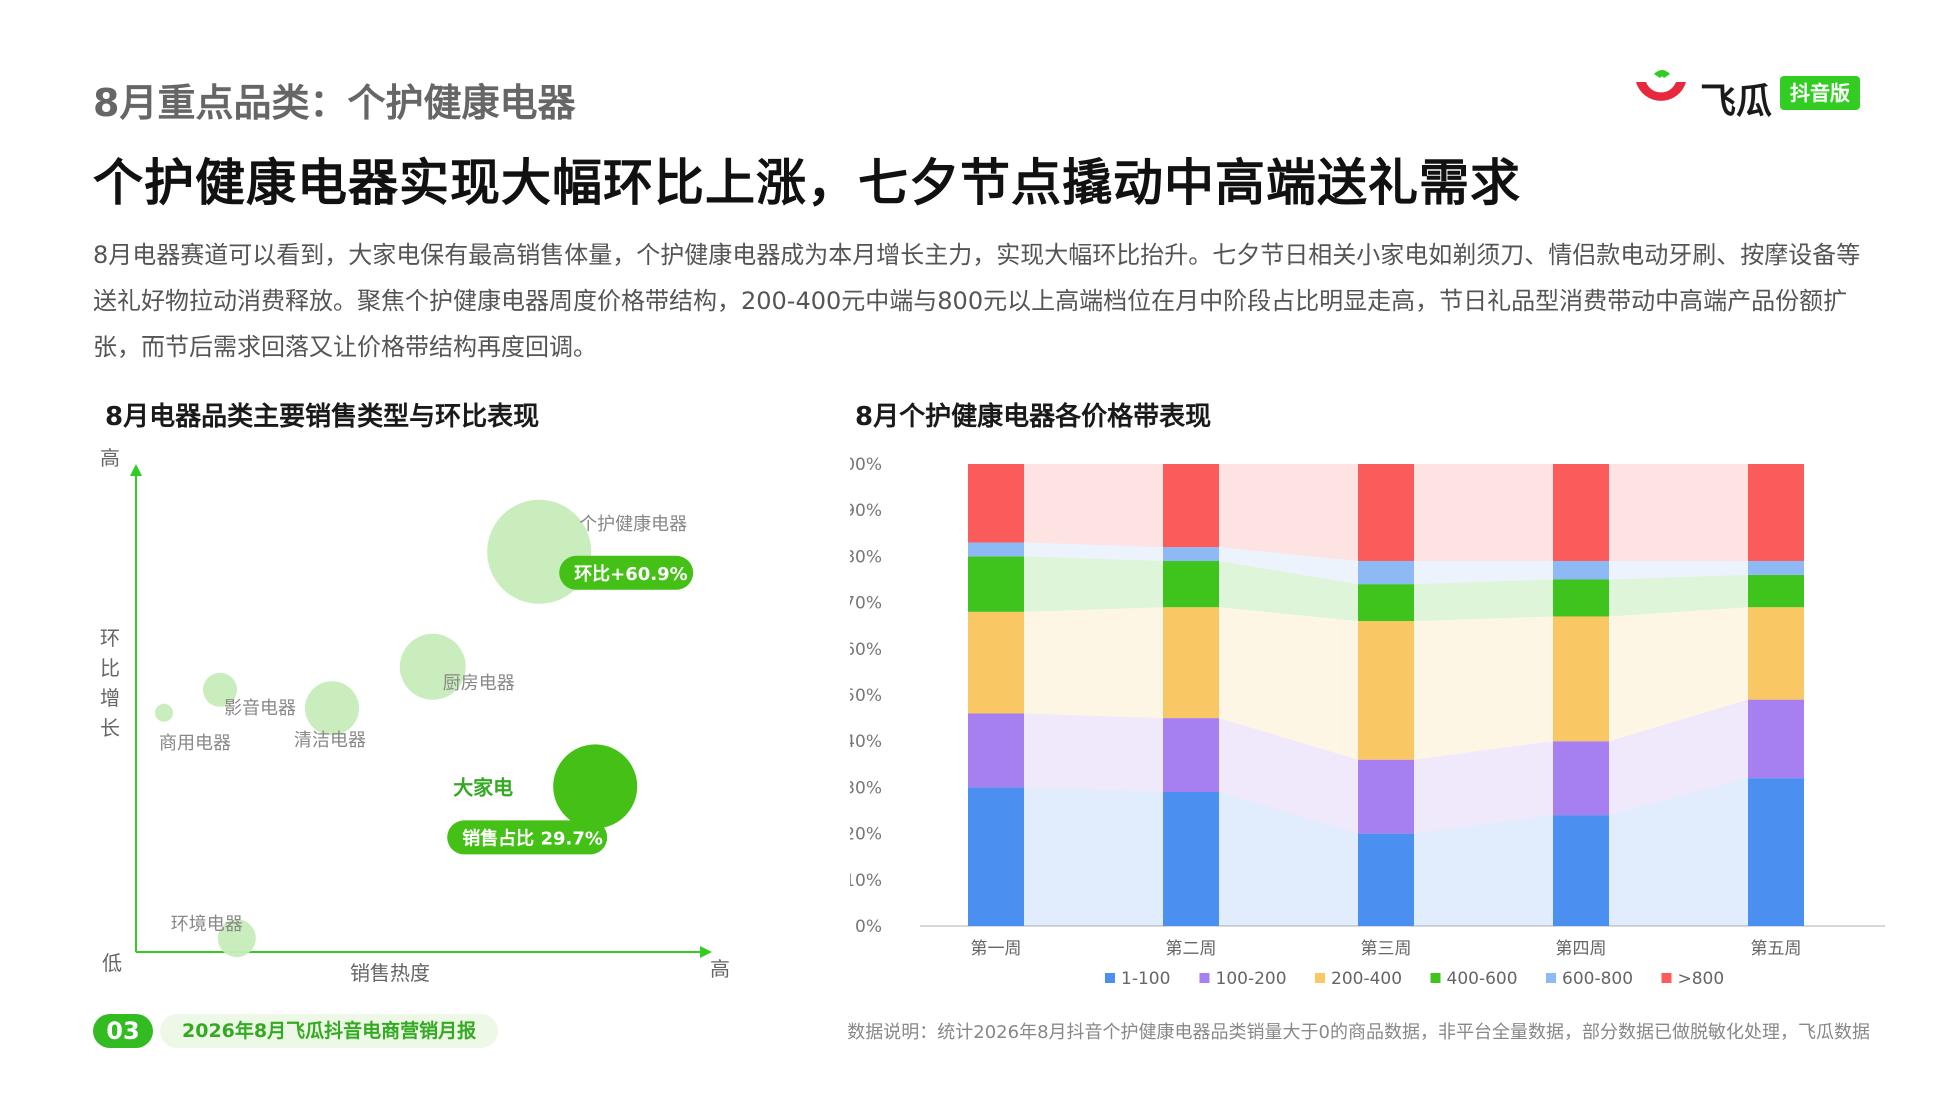  Describe the element at coordinates (123, 1031) in the screenshot. I see `page-number: 03` at that location.